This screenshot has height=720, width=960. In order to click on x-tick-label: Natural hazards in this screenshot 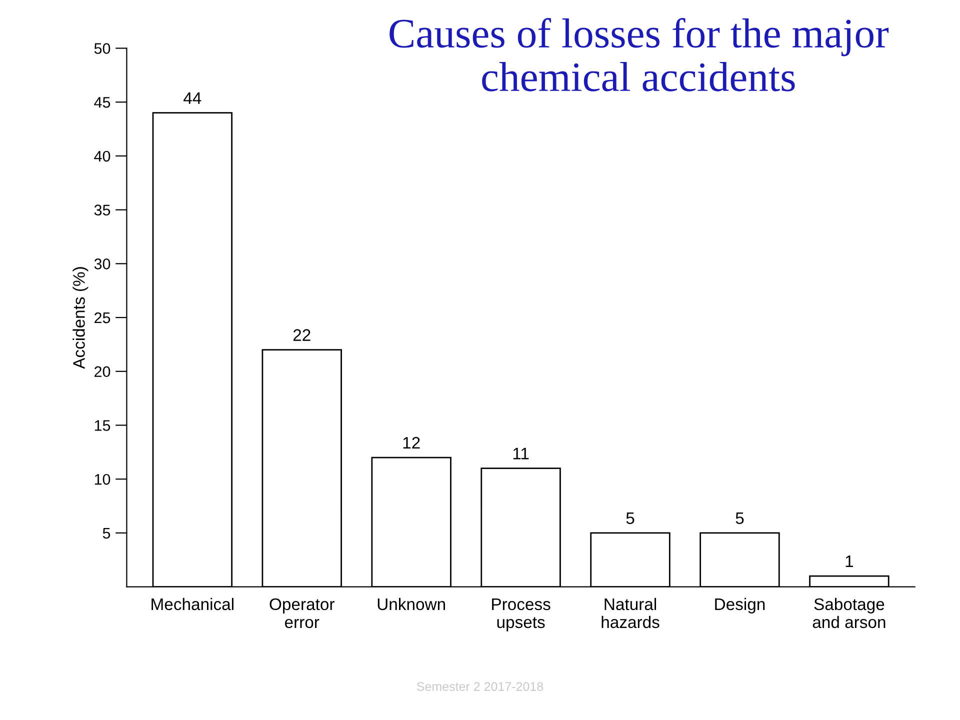, I will do `click(631, 613)`.